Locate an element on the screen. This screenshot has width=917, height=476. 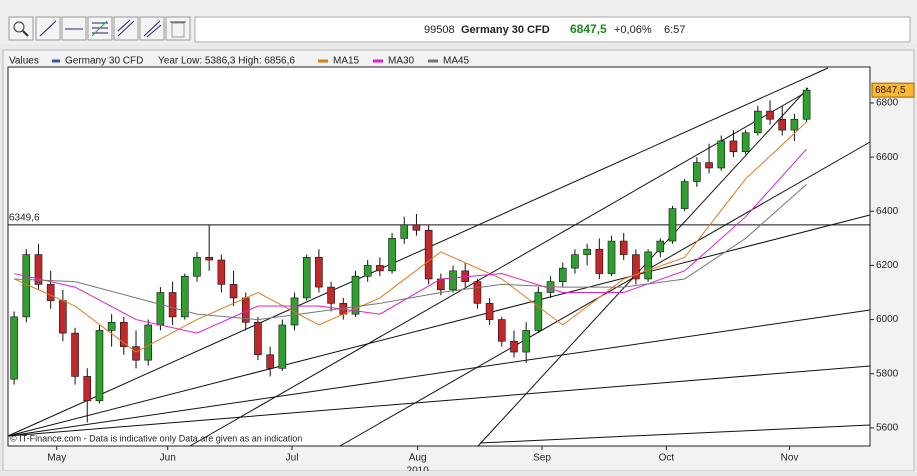
year-label: 2010 is located at coordinates (418, 468).